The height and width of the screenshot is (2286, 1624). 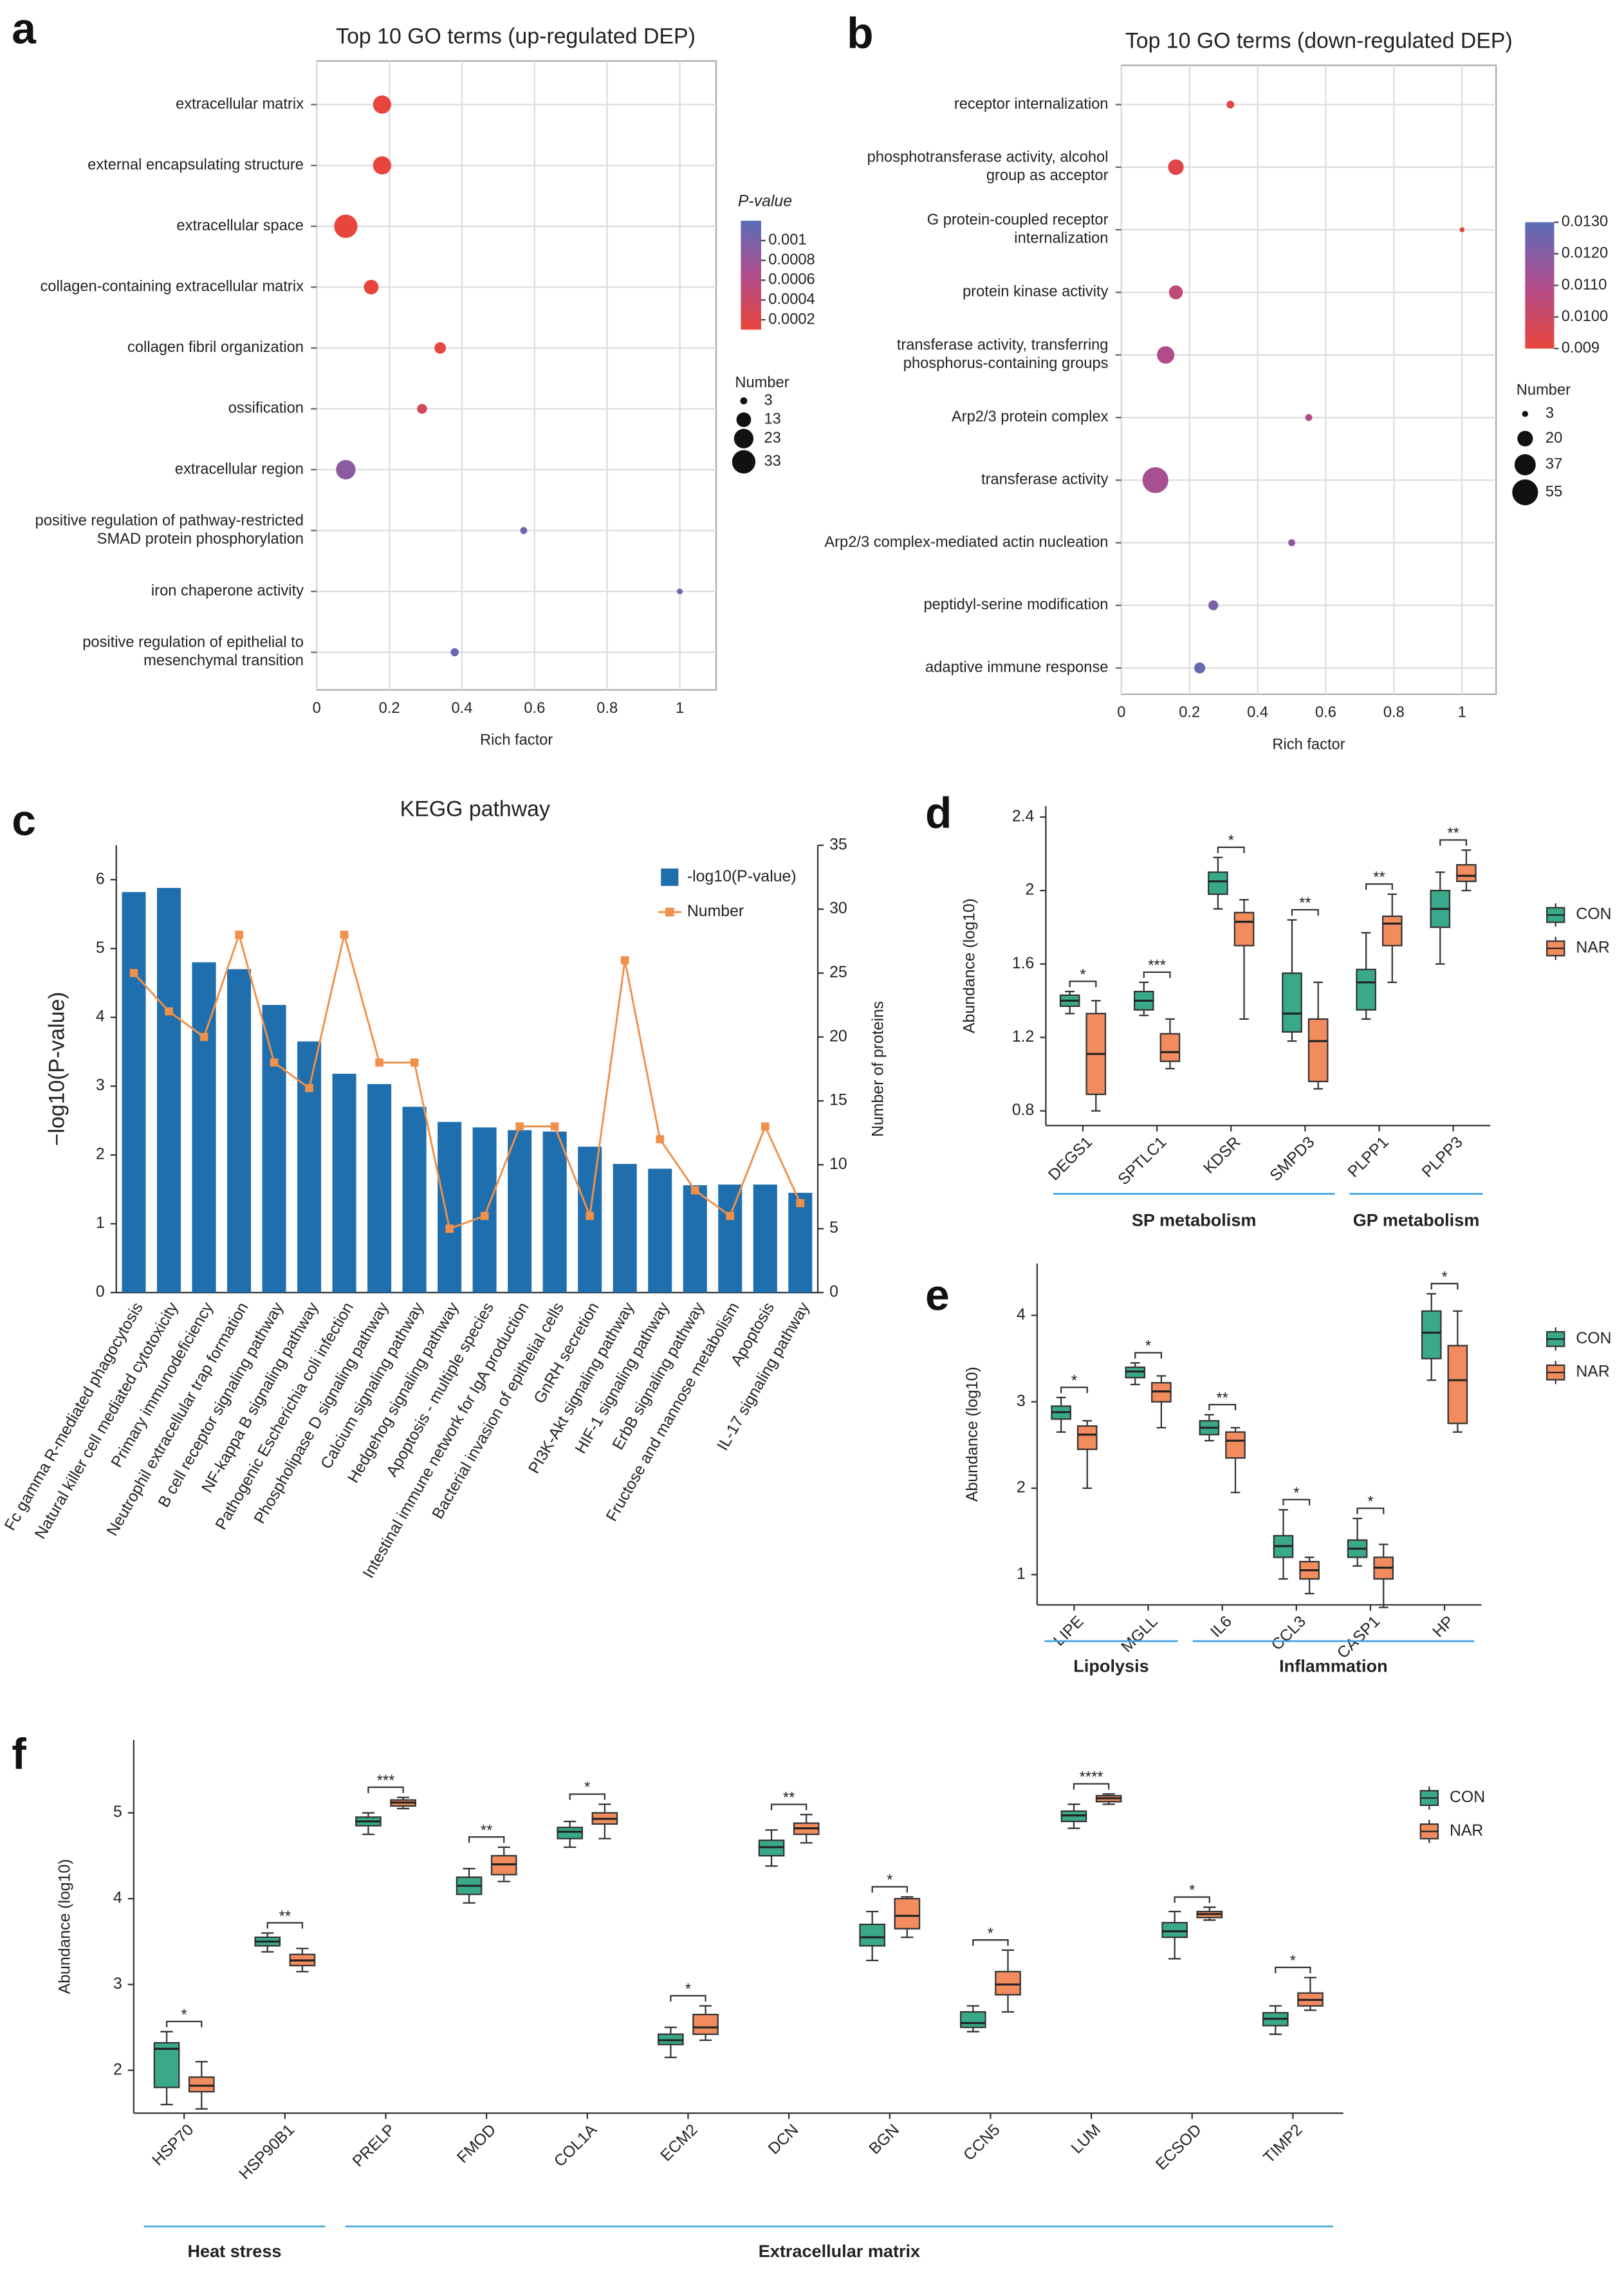 What do you see at coordinates (475, 809) in the screenshot?
I see `chart-title: KEGG pathway` at bounding box center [475, 809].